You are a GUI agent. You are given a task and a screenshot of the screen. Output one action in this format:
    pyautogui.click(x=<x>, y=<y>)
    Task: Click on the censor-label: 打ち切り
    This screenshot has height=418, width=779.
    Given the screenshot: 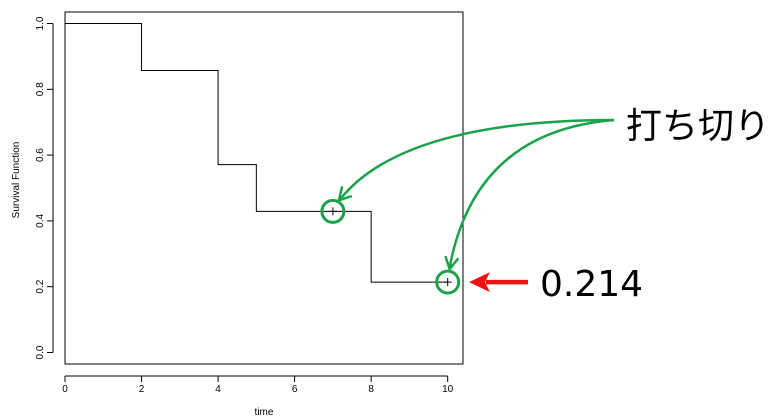 What is the action you would take?
    pyautogui.click(x=698, y=126)
    